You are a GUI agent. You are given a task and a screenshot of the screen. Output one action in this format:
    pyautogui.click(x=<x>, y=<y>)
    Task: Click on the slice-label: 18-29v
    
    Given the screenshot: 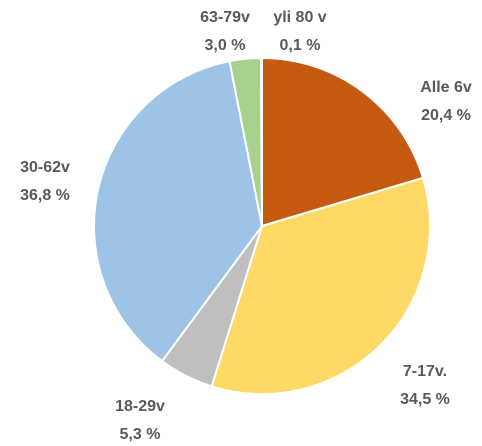 What is the action you would take?
    pyautogui.click(x=140, y=406)
    